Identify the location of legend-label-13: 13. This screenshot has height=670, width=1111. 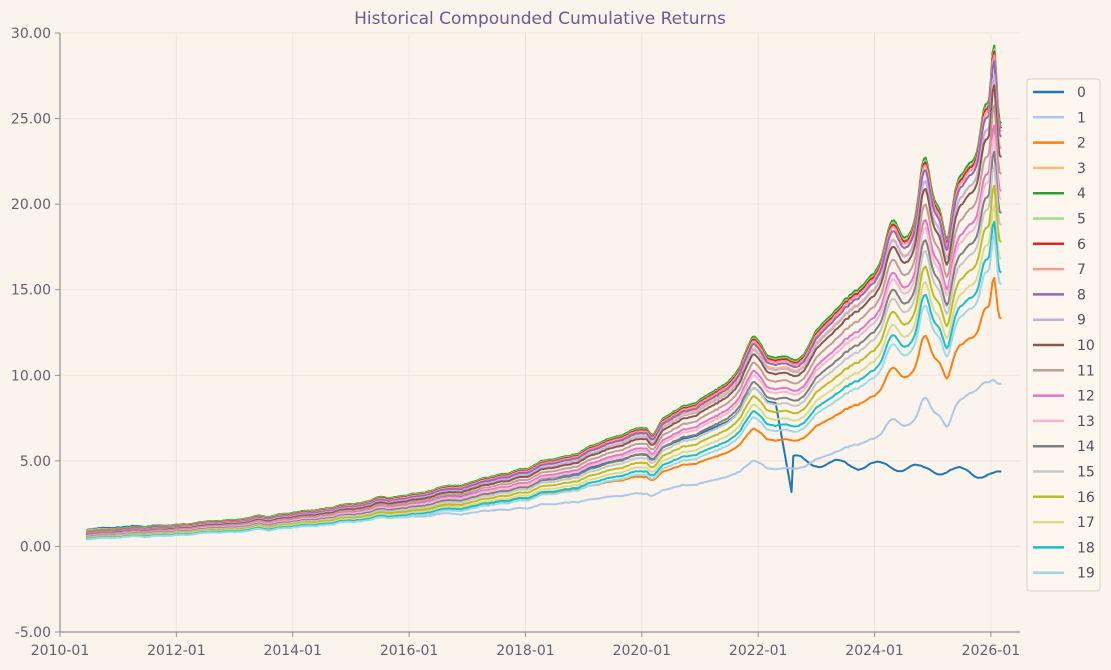
(1086, 422).